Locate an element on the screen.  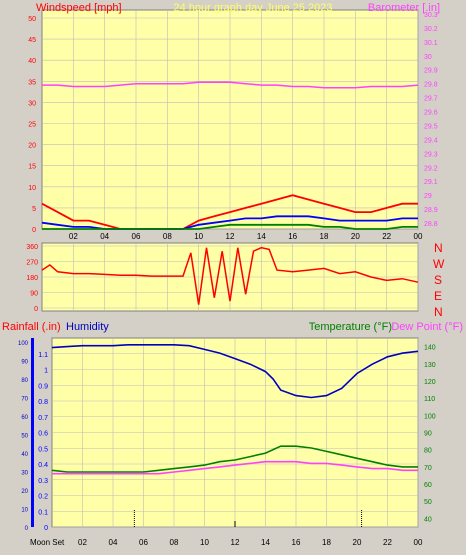
wind-x-tick-10: 22 is located at coordinates (386, 236).